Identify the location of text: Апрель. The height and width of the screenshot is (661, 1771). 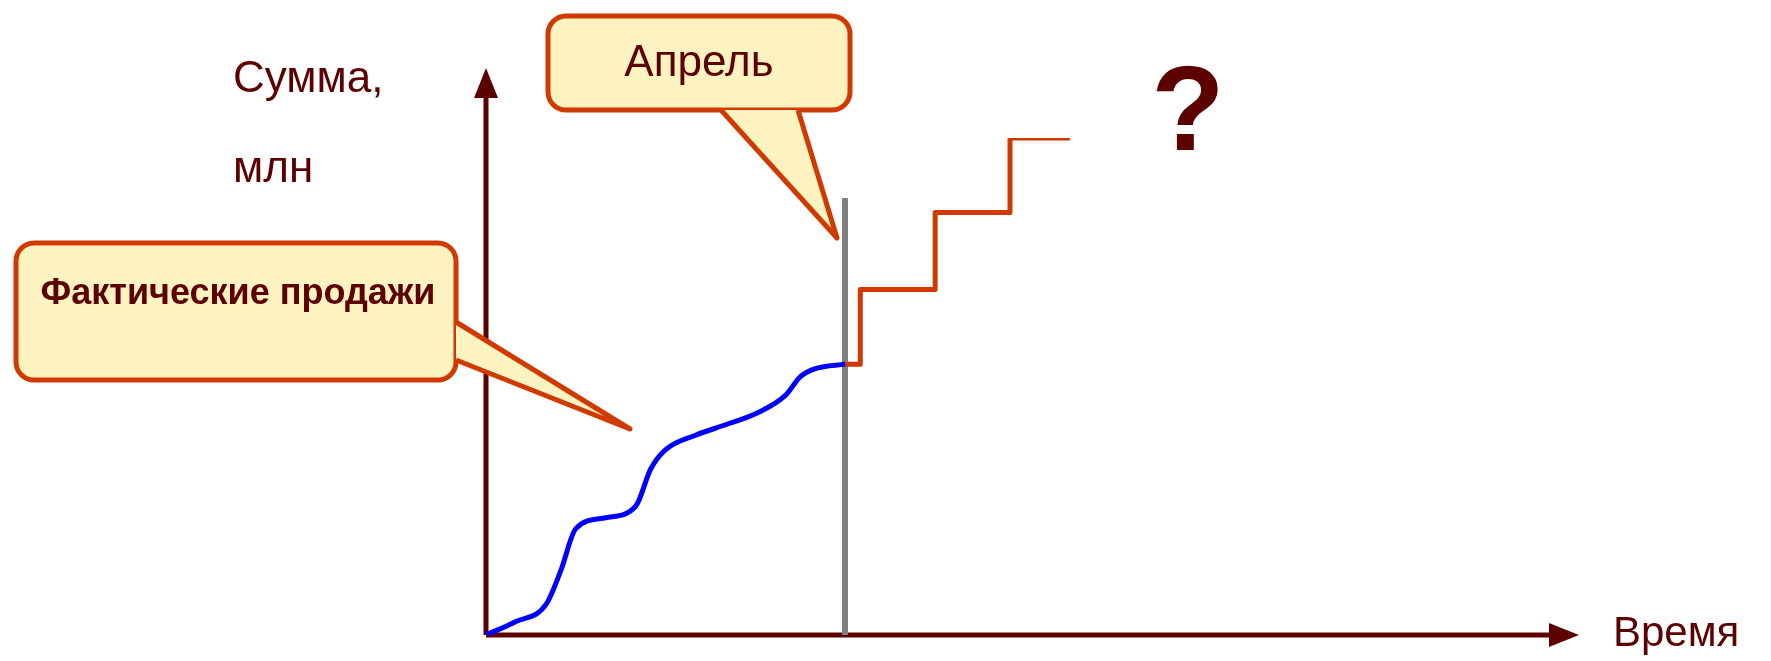
(699, 61).